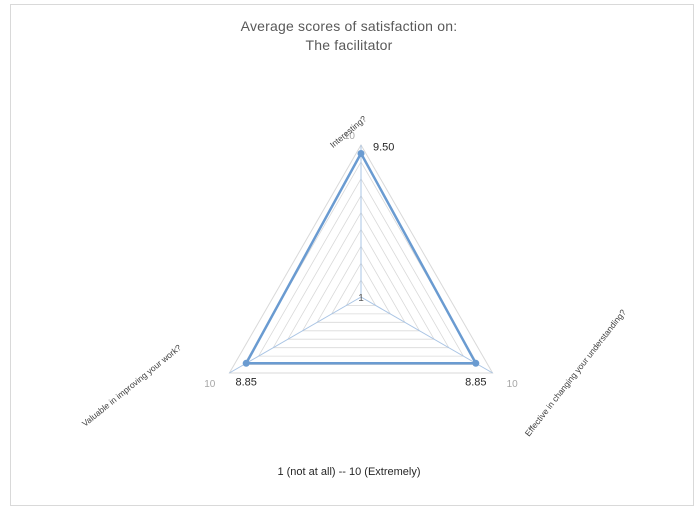  I want to click on chart-title-line-2: The facilitator, so click(349, 45).